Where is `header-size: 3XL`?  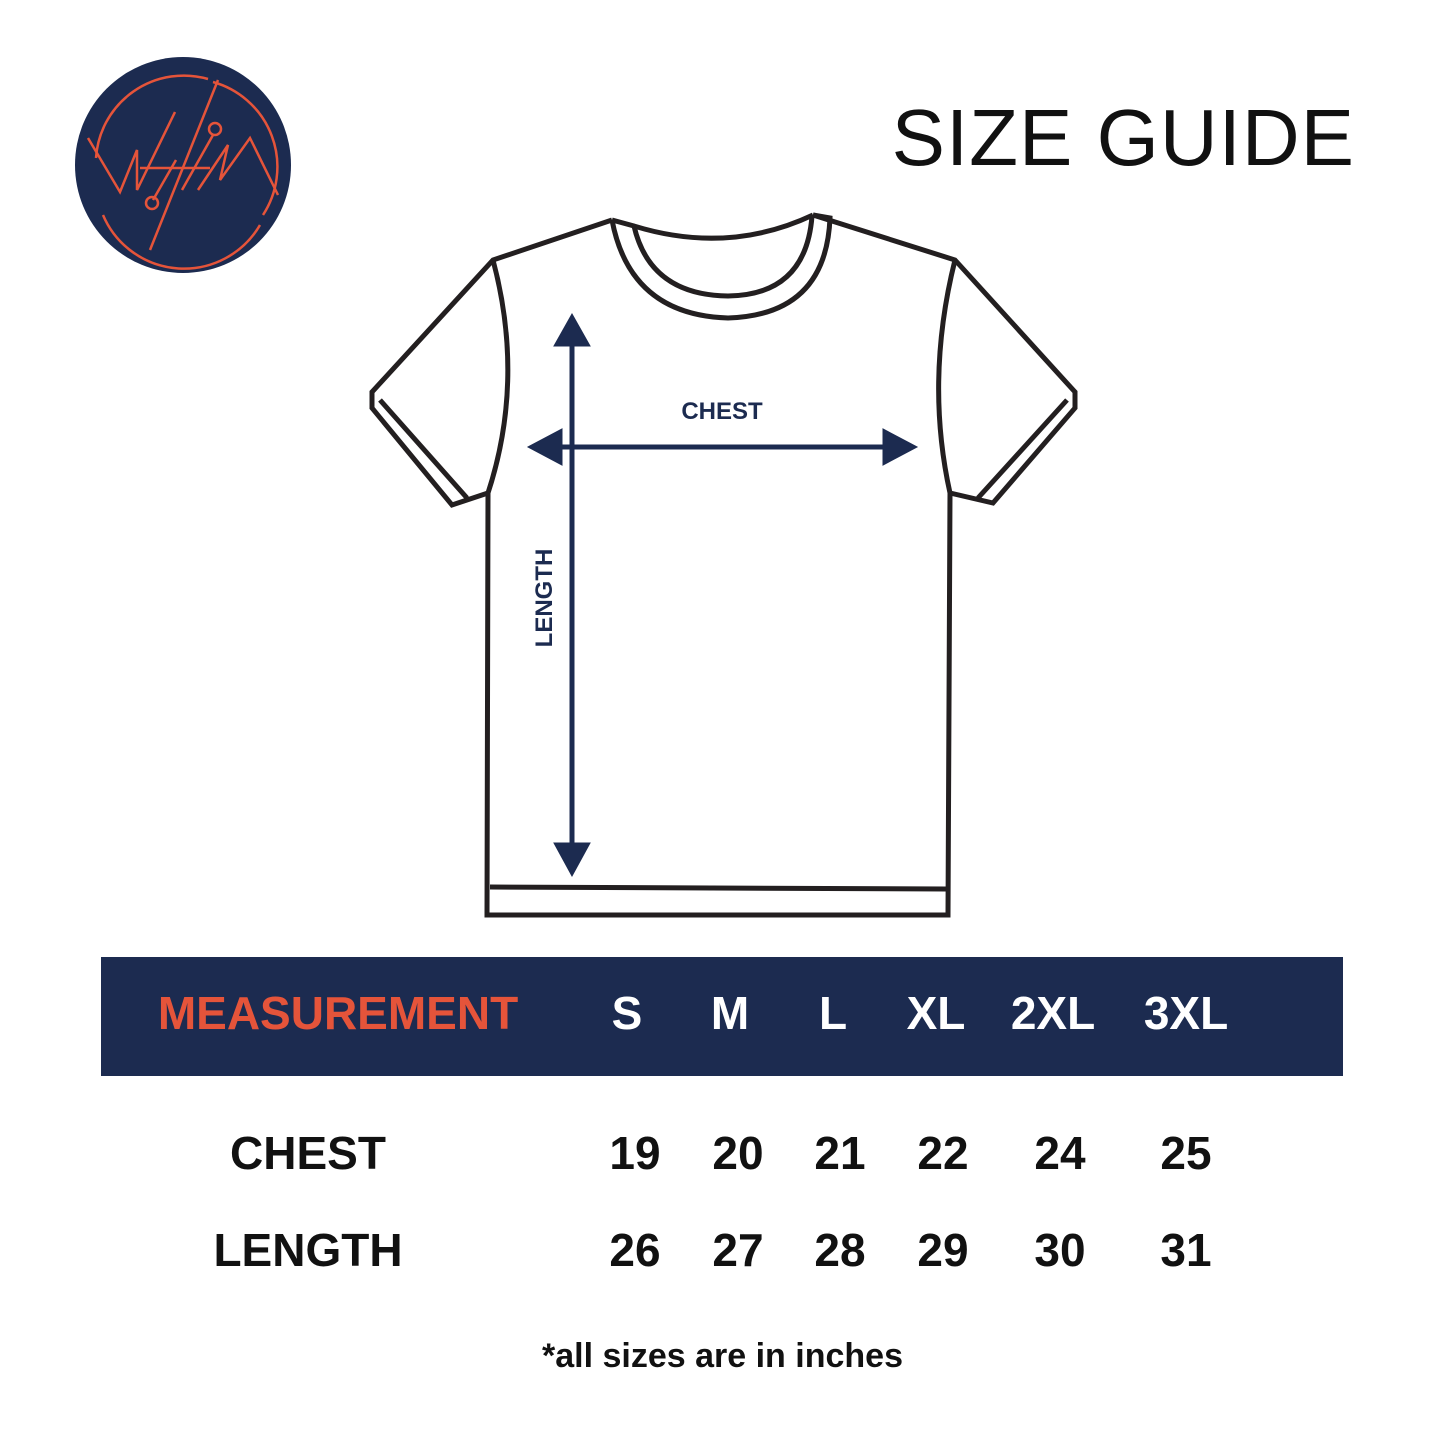
header-size: 3XL is located at coordinates (1186, 1013).